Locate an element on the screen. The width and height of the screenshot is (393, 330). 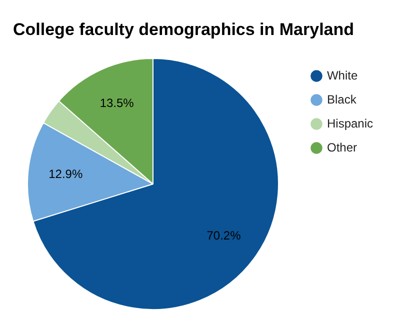
legend-label: Hispanic is located at coordinates (350, 123).